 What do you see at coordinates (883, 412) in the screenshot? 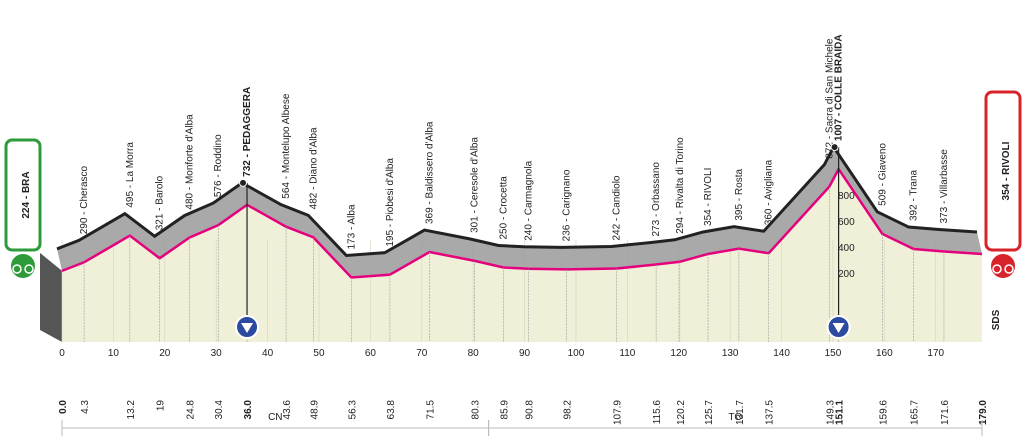
I see `km-label: 159.6` at bounding box center [883, 412].